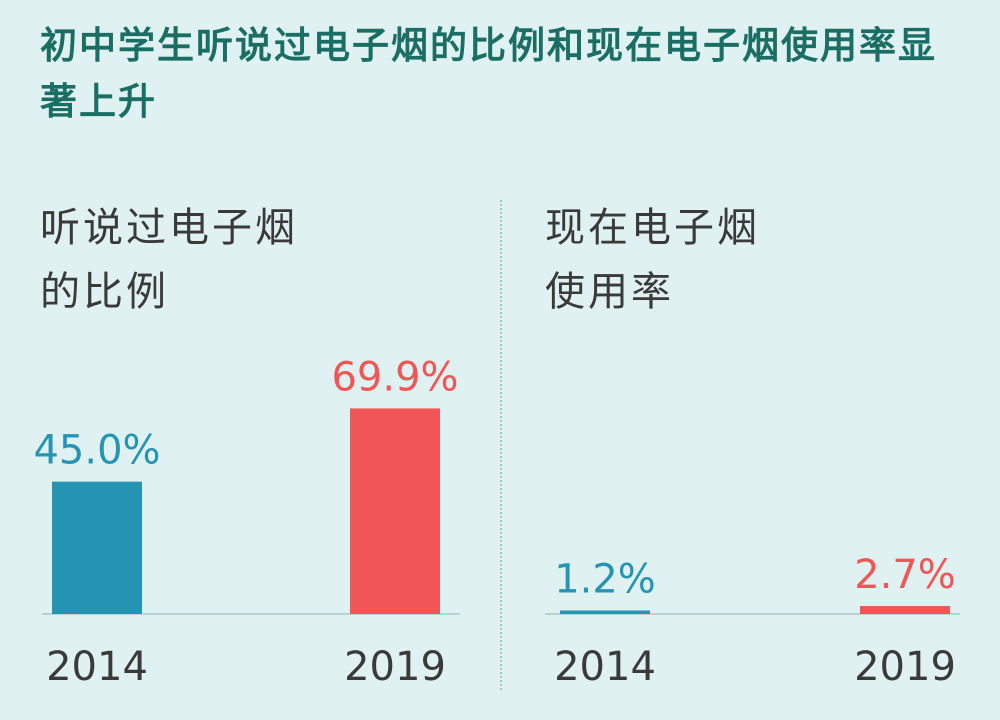 Image resolution: width=1000 pixels, height=720 pixels. I want to click on value-label-2014: 1.2%, so click(605, 579).